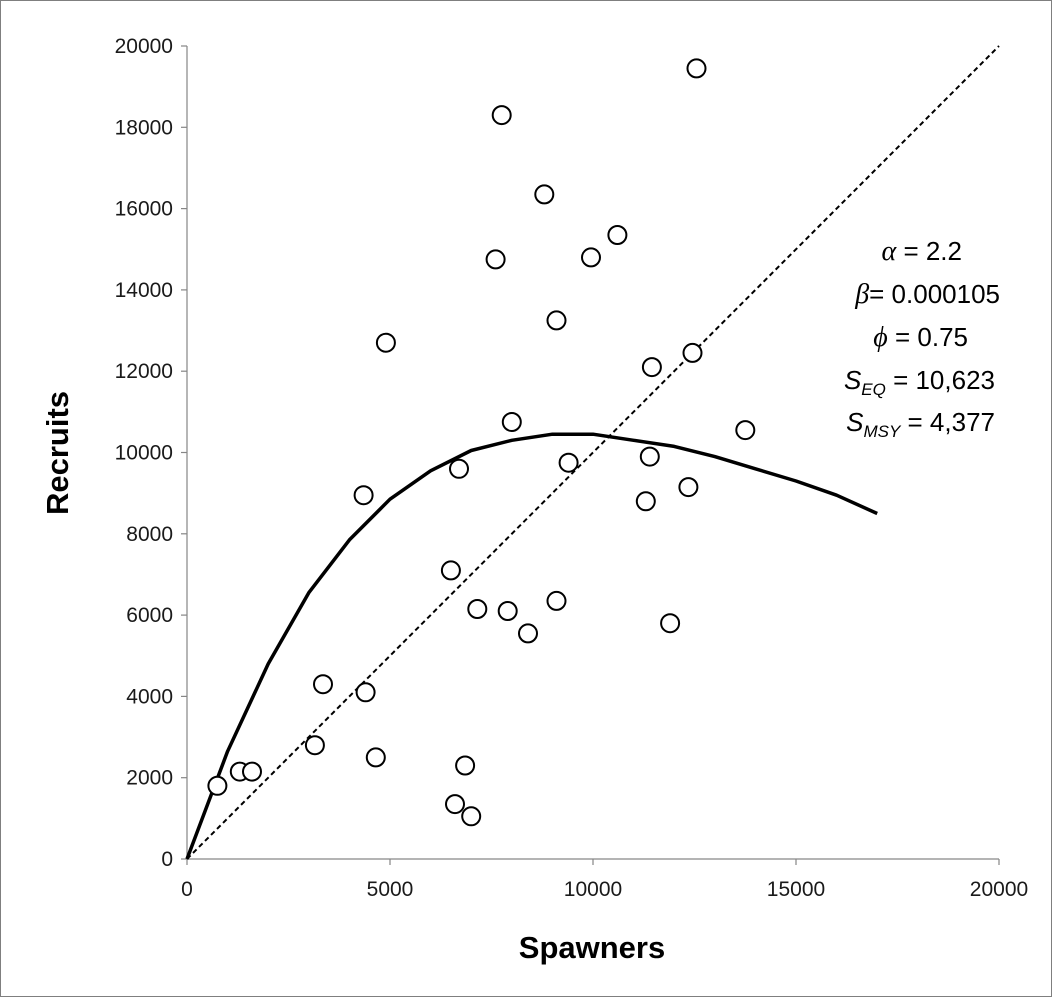  What do you see at coordinates (922, 251) in the screenshot?
I see `alpha-annotation: α = 2.2` at bounding box center [922, 251].